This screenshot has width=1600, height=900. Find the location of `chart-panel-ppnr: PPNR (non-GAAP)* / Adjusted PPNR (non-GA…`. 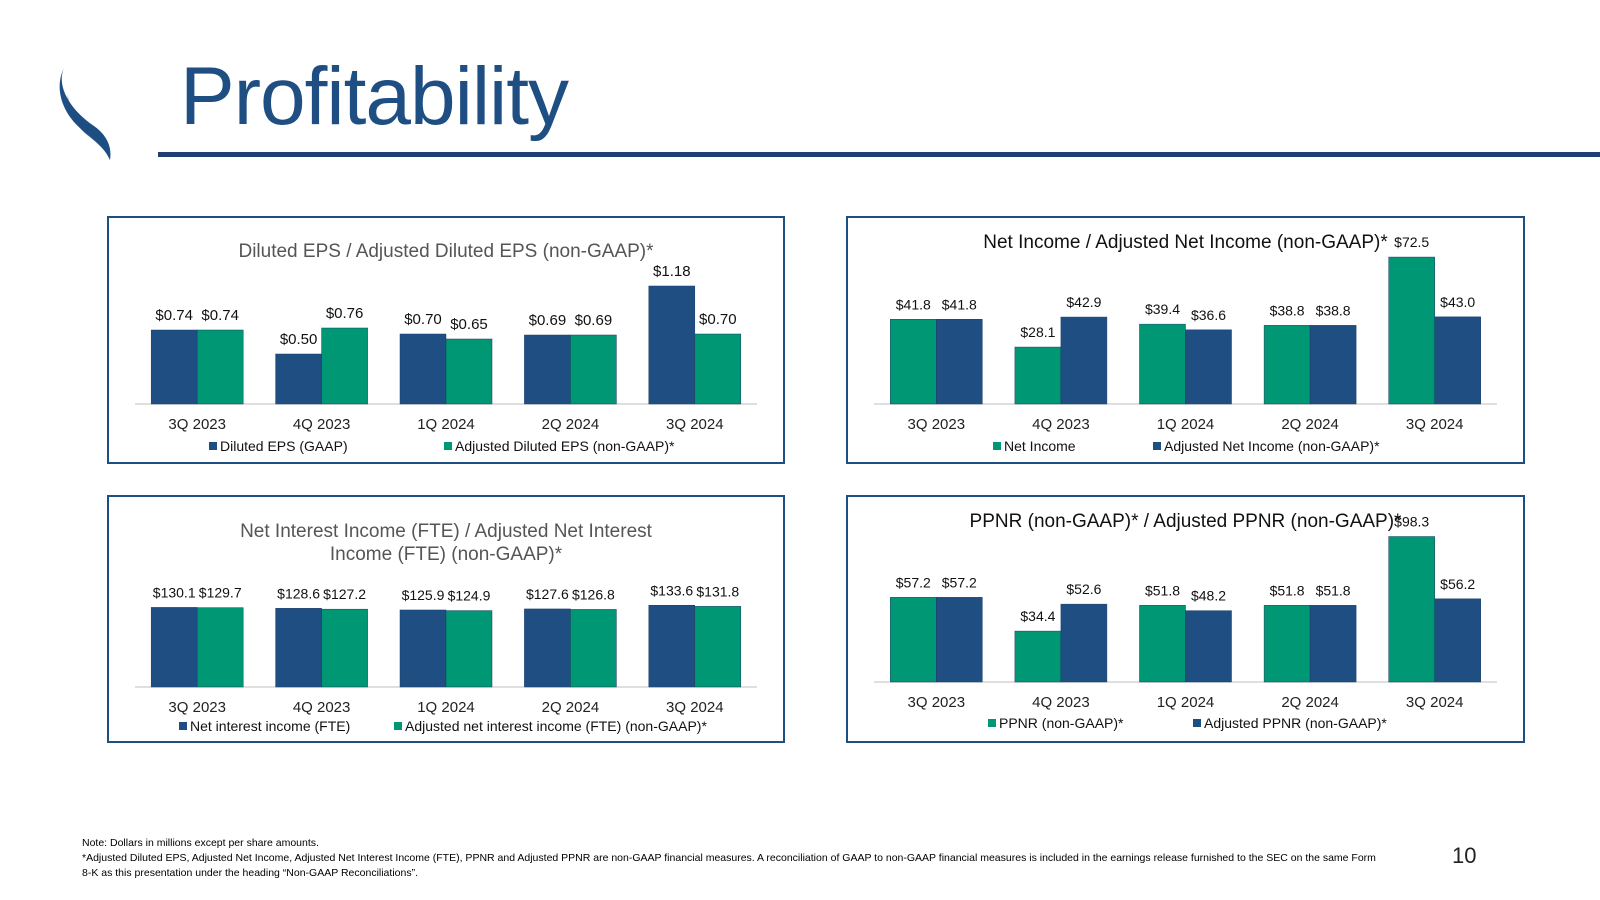

chart-panel-ppnr: PPNR (non-GAAP)* / Adjusted PPNR (non-GA… is located at coordinates (1185, 619).